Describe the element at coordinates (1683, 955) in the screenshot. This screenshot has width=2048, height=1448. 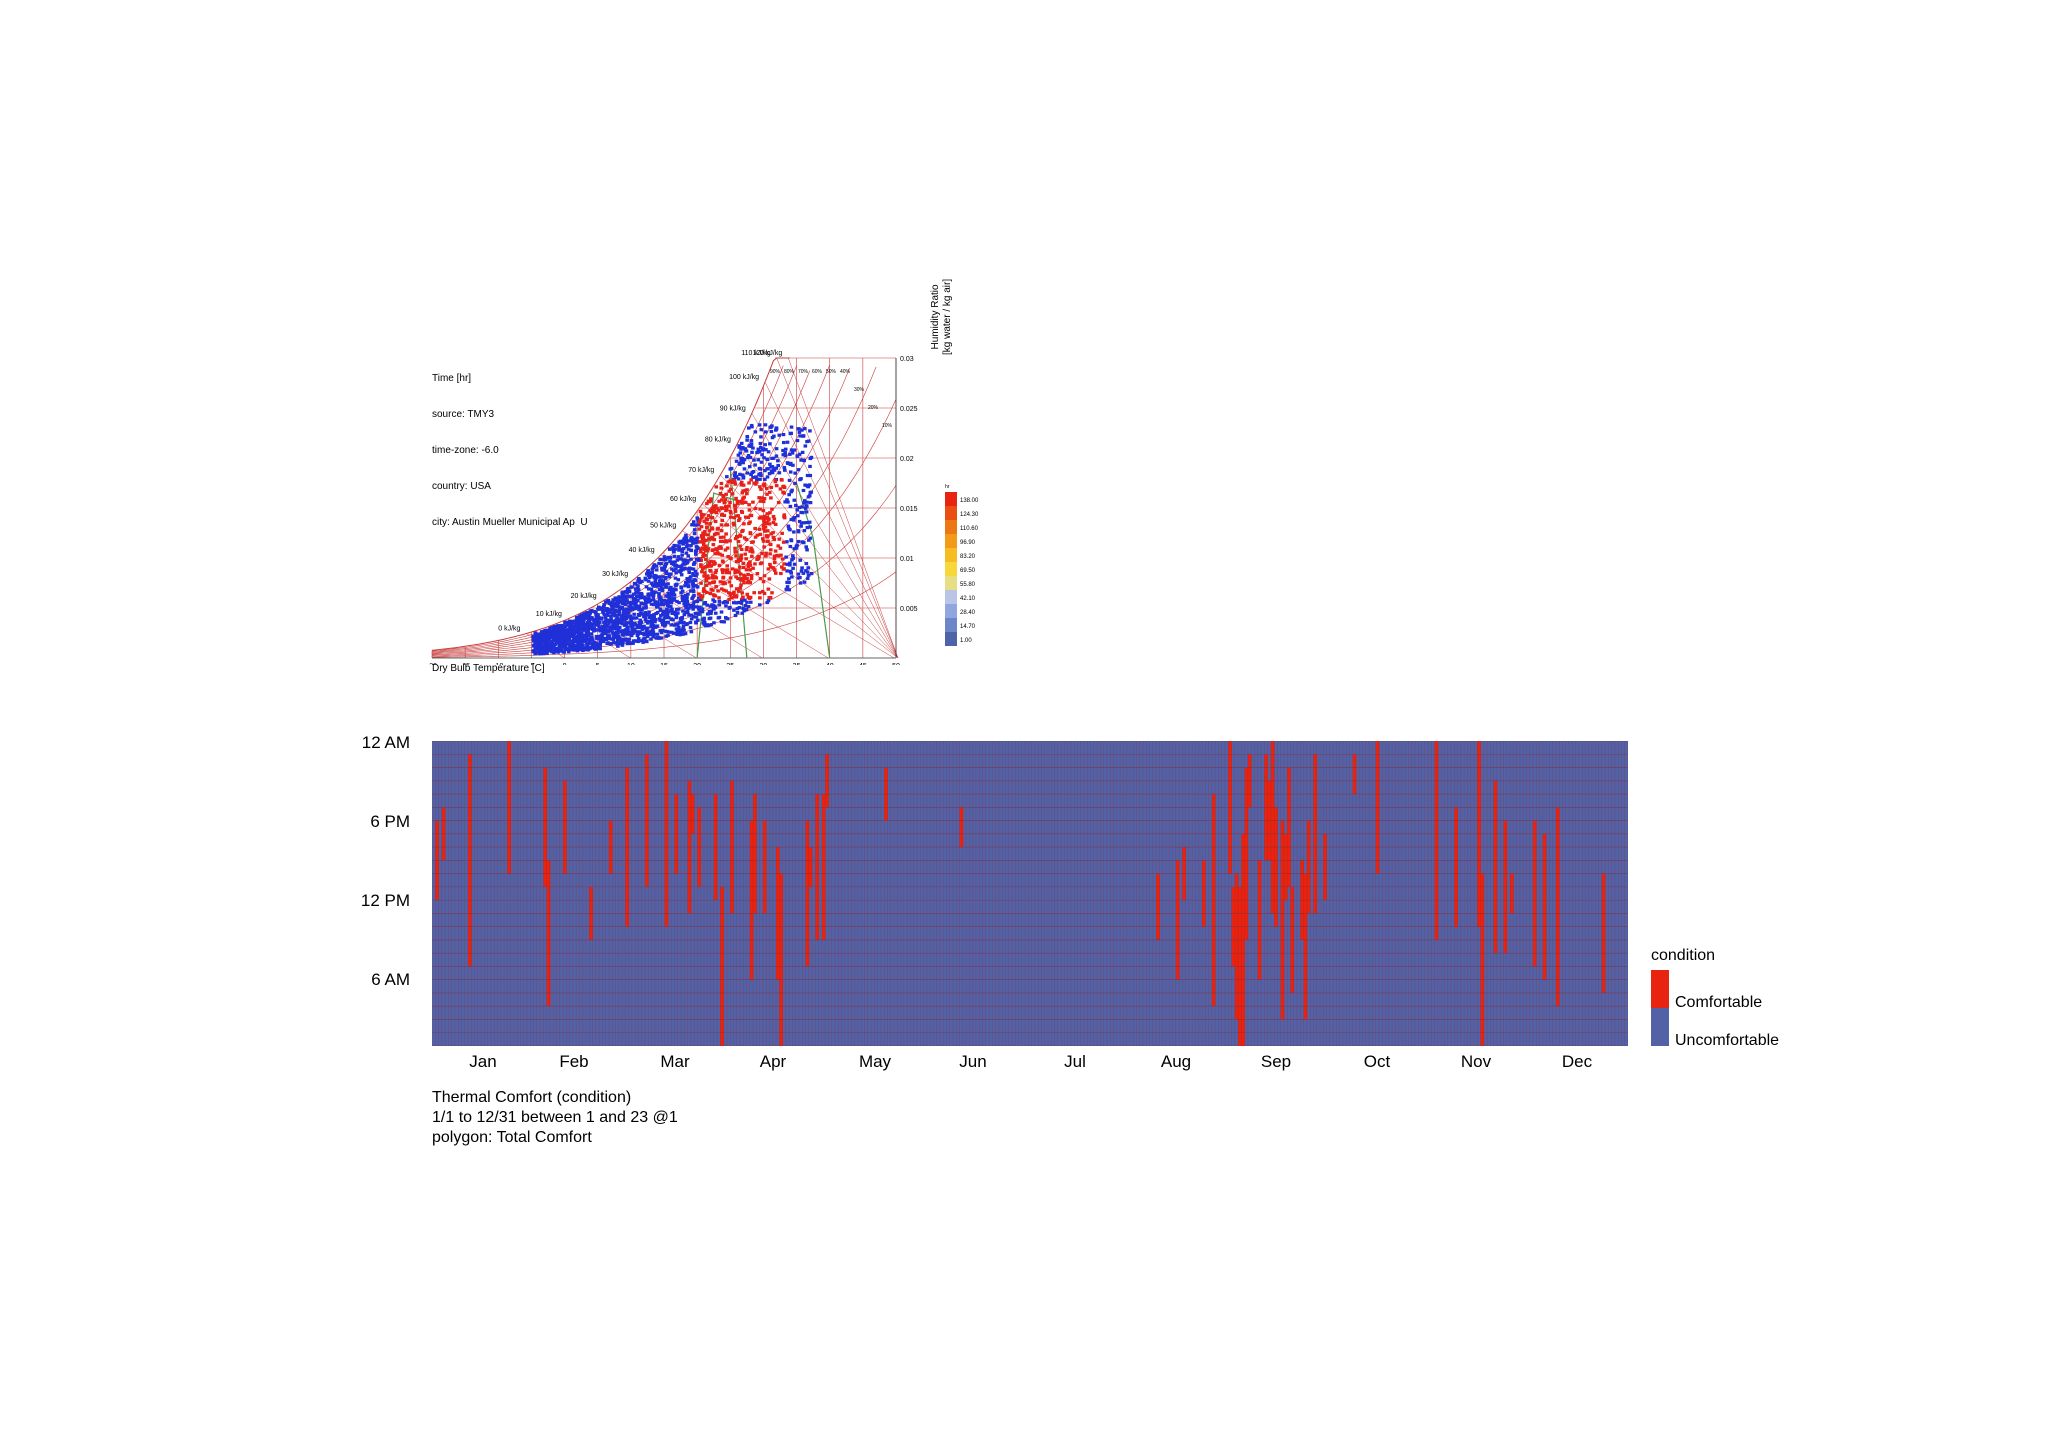
I see `legend-title: condition` at that location.